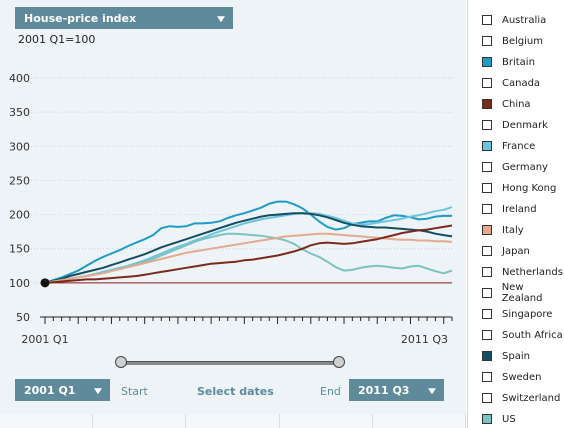 The image size is (564, 428). Describe the element at coordinates (45, 283) in the screenshot. I see `start-point-marker` at that location.